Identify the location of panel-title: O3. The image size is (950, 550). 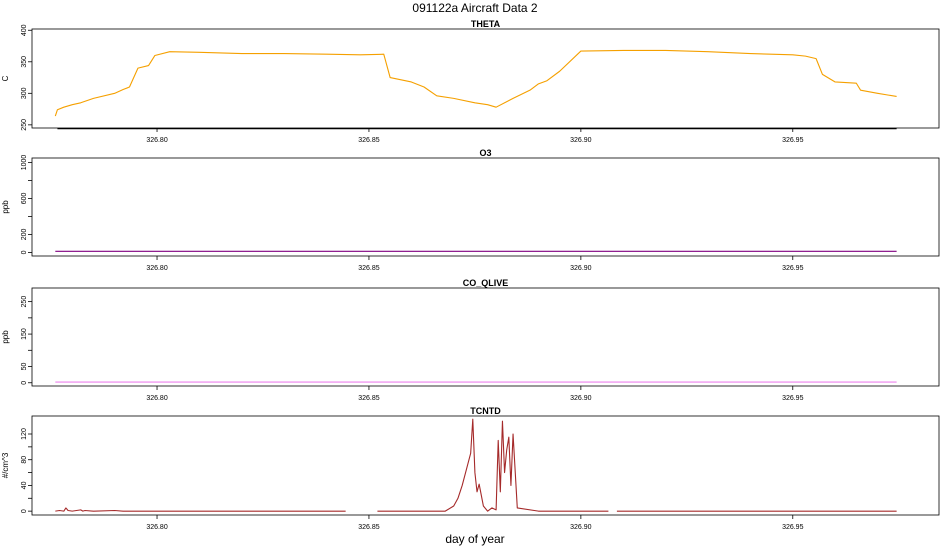
(485, 153).